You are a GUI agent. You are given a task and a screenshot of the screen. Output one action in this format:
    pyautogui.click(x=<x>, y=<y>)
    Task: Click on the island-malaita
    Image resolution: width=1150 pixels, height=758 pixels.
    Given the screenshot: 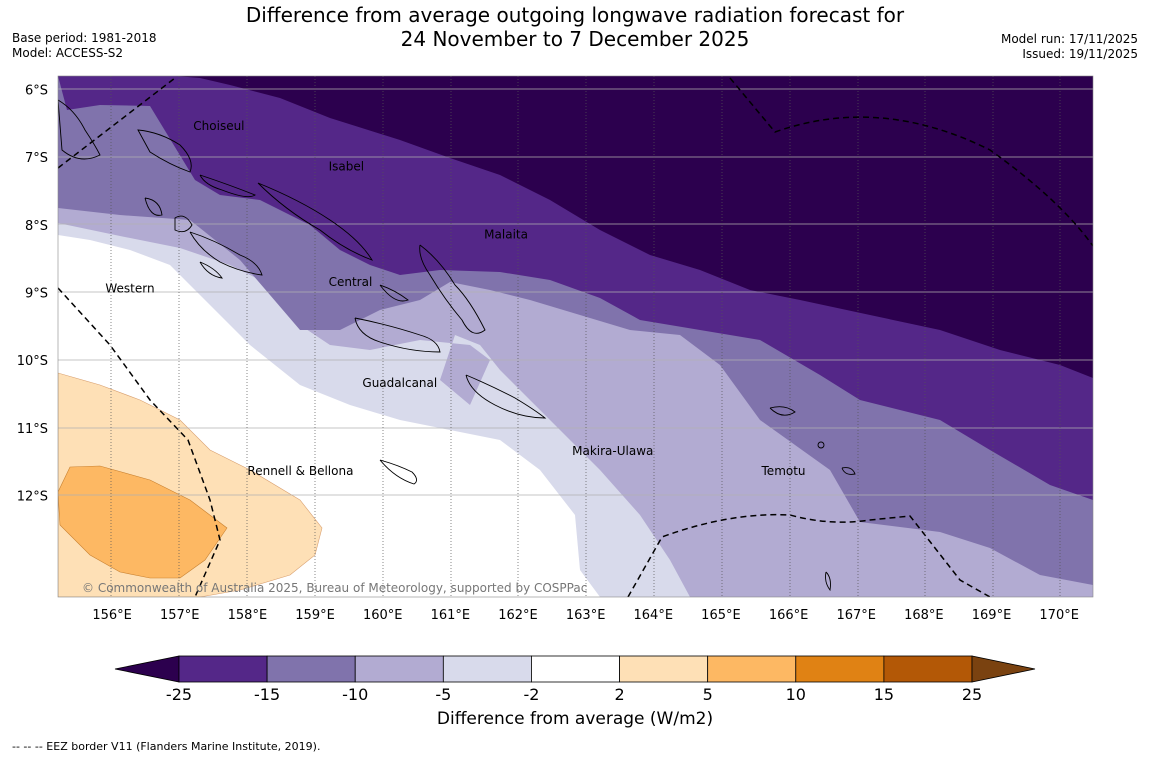 What is the action you would take?
    pyautogui.click(x=452, y=289)
    